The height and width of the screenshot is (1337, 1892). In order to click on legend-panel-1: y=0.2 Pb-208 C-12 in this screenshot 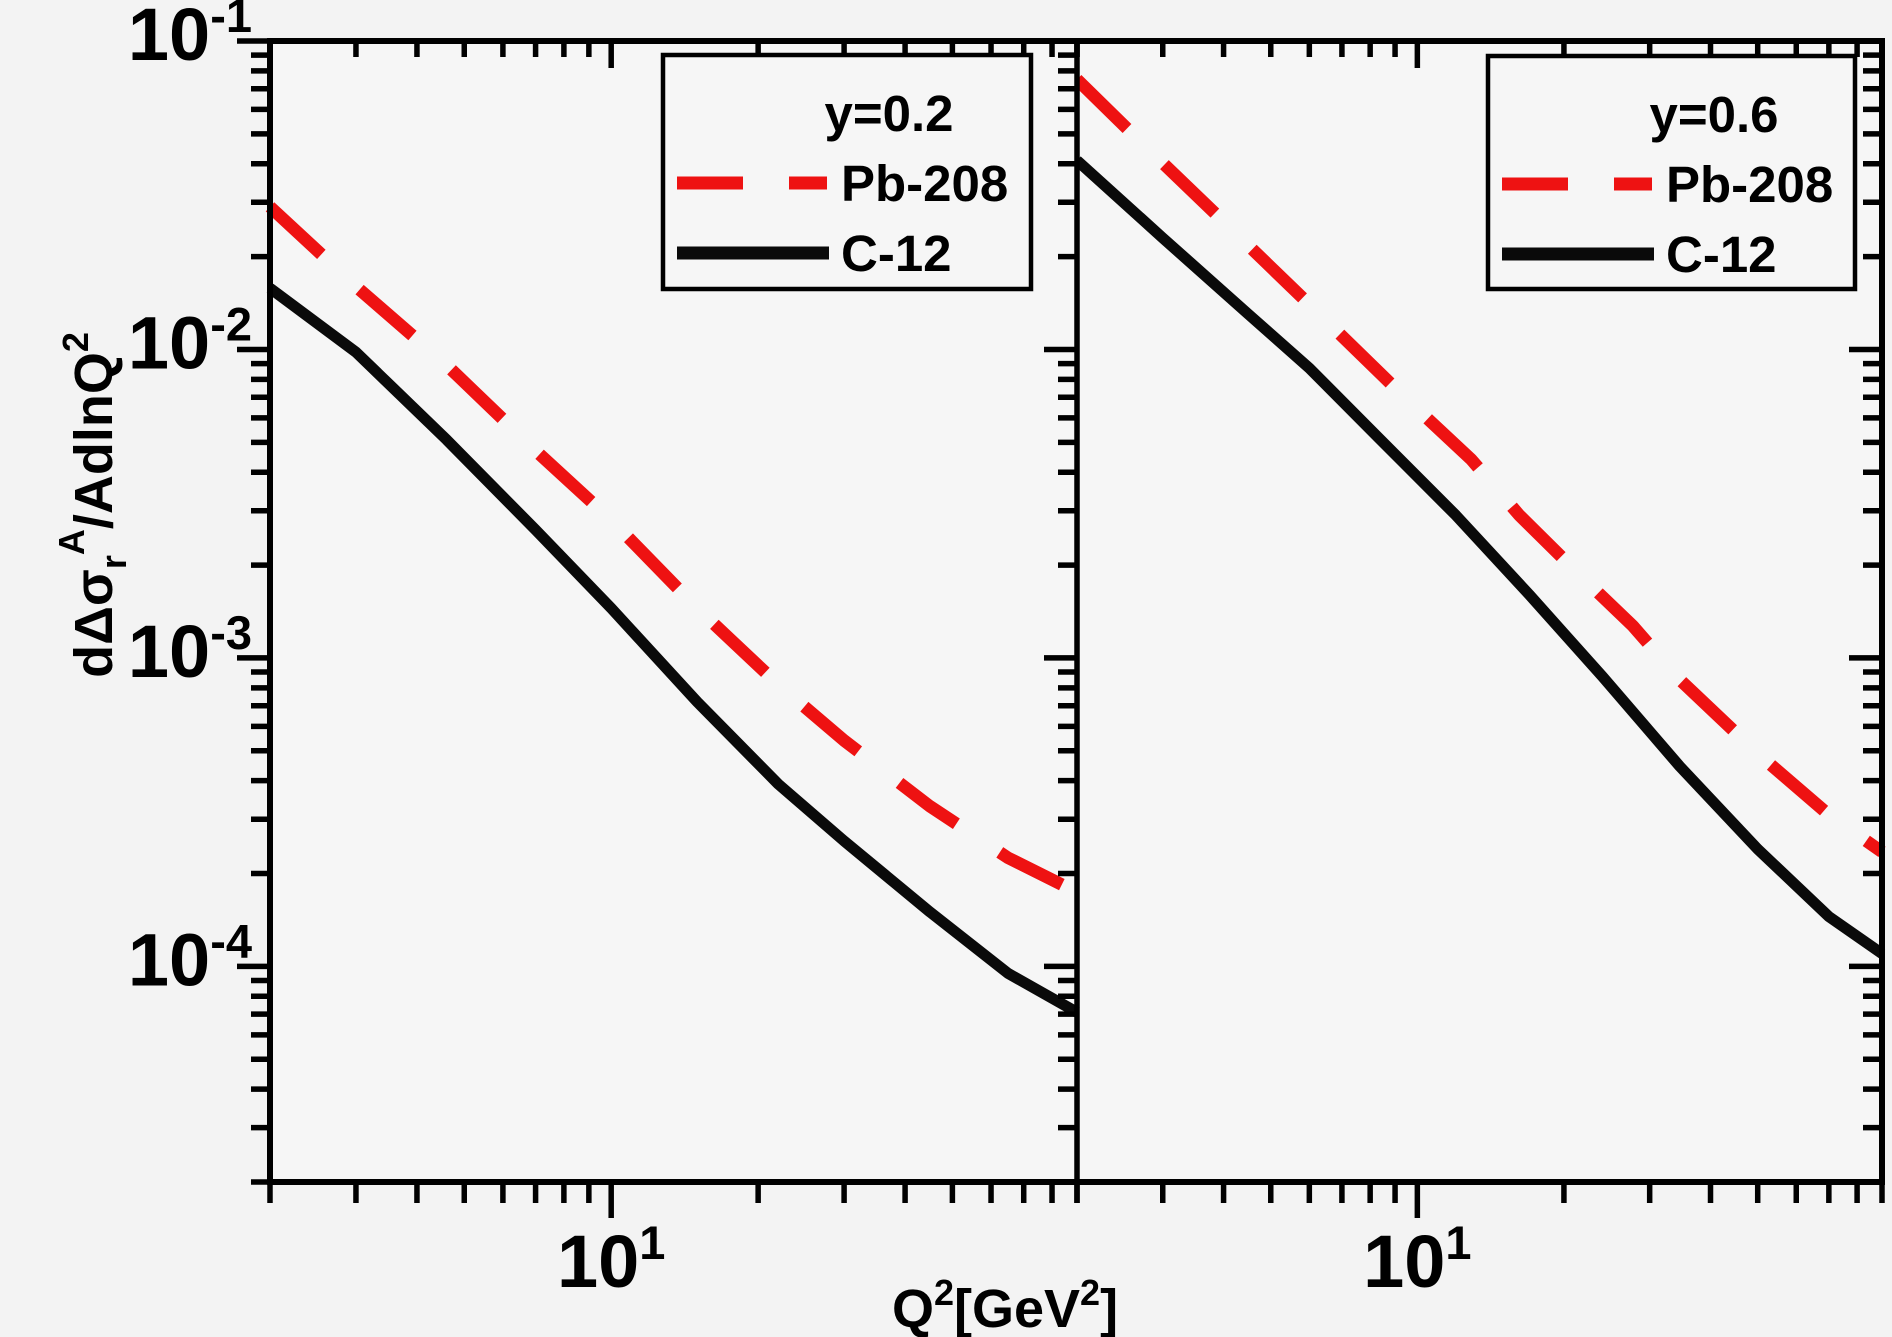, I will do `click(847, 172)`.